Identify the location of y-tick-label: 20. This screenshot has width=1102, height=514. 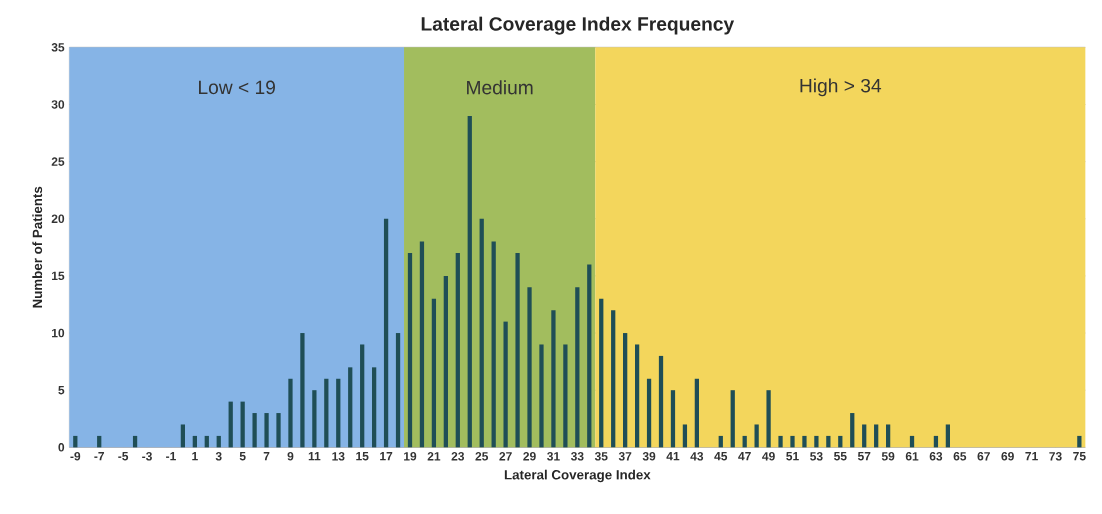
(58, 219).